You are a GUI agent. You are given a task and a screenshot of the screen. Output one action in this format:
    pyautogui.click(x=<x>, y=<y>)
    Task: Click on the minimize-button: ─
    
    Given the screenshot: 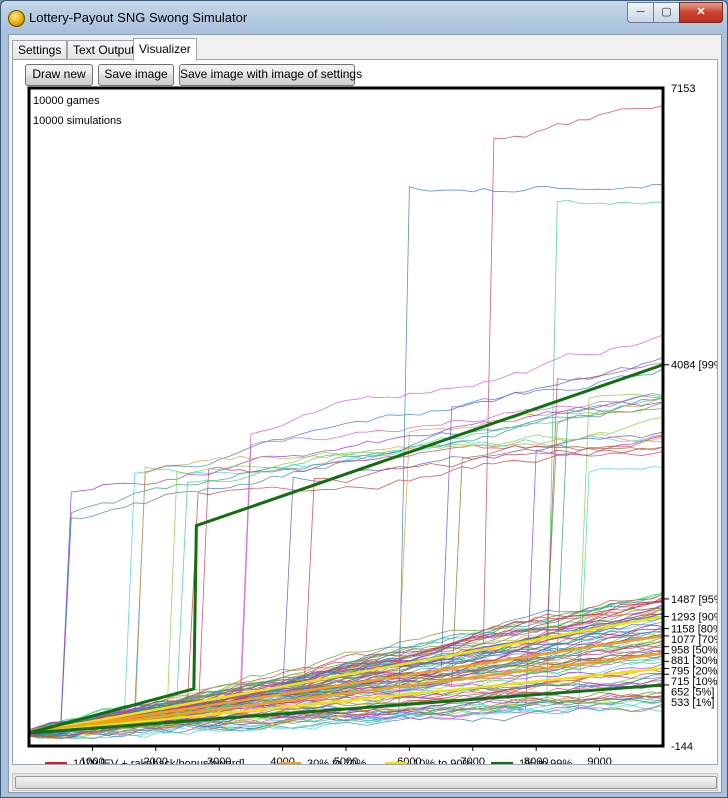 What is the action you would take?
    pyautogui.click(x=640, y=12)
    